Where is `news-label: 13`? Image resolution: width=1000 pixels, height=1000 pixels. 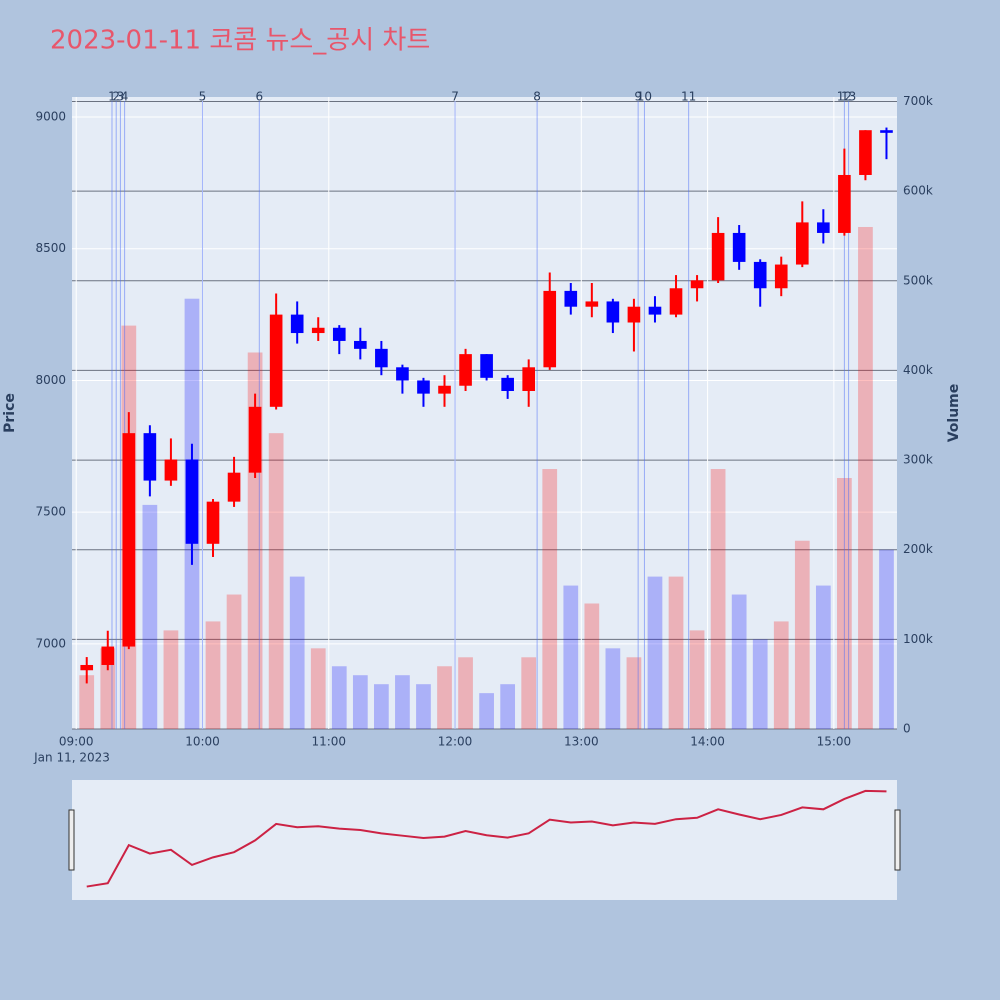 news-label: 13 is located at coordinates (848, 97).